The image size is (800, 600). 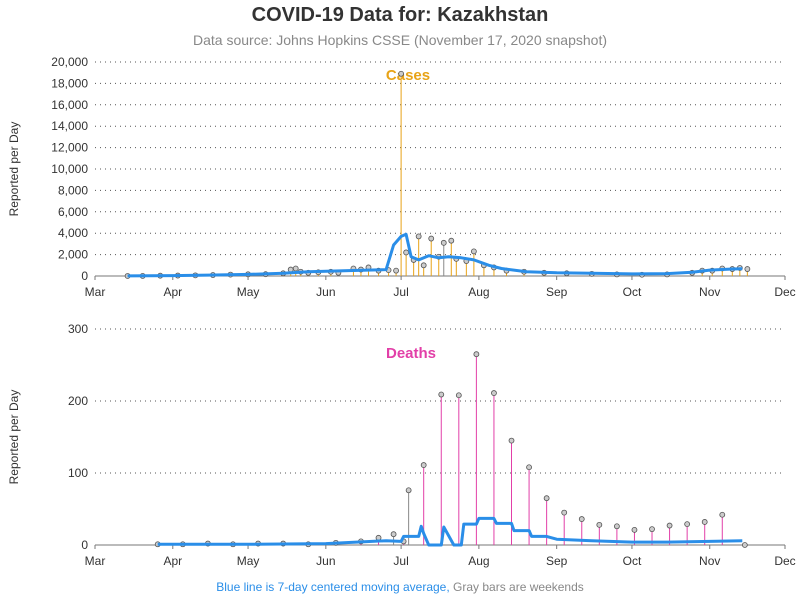 I want to click on y-tick-label: 300, so click(x=78, y=329).